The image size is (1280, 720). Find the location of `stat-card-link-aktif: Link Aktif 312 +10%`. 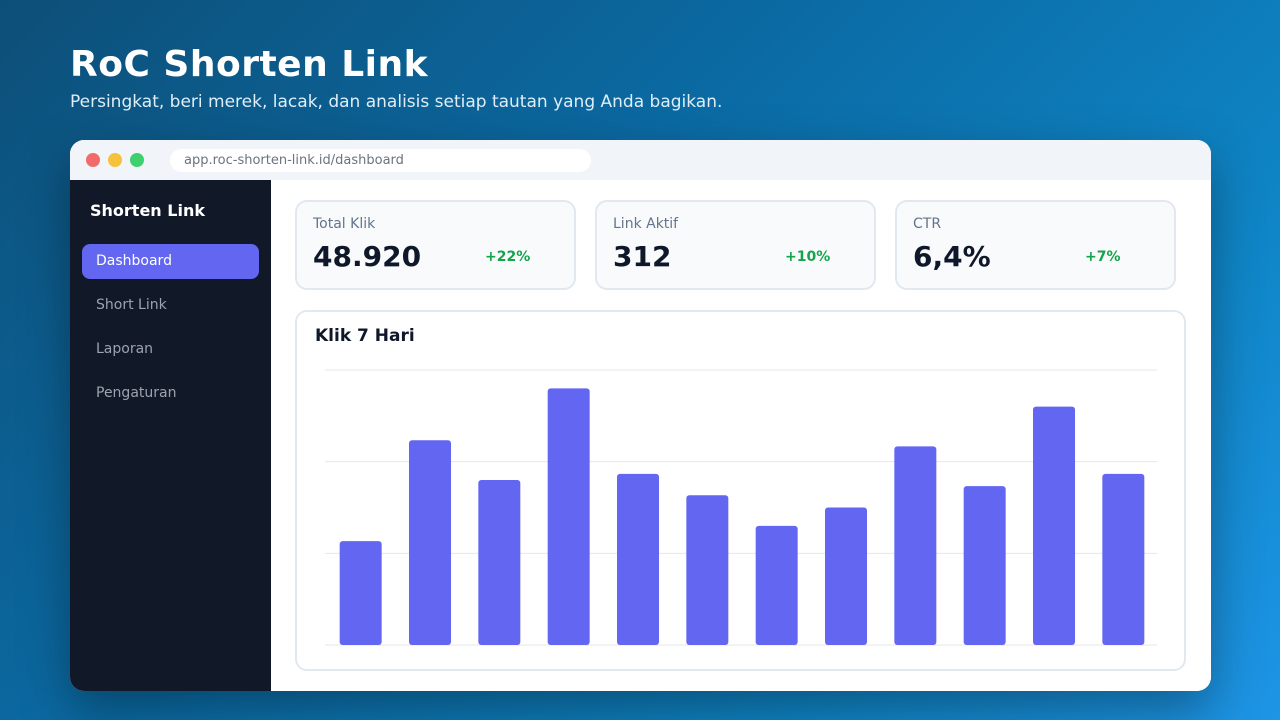

stat-card-link-aktif: Link Aktif 312 +10% is located at coordinates (735, 245).